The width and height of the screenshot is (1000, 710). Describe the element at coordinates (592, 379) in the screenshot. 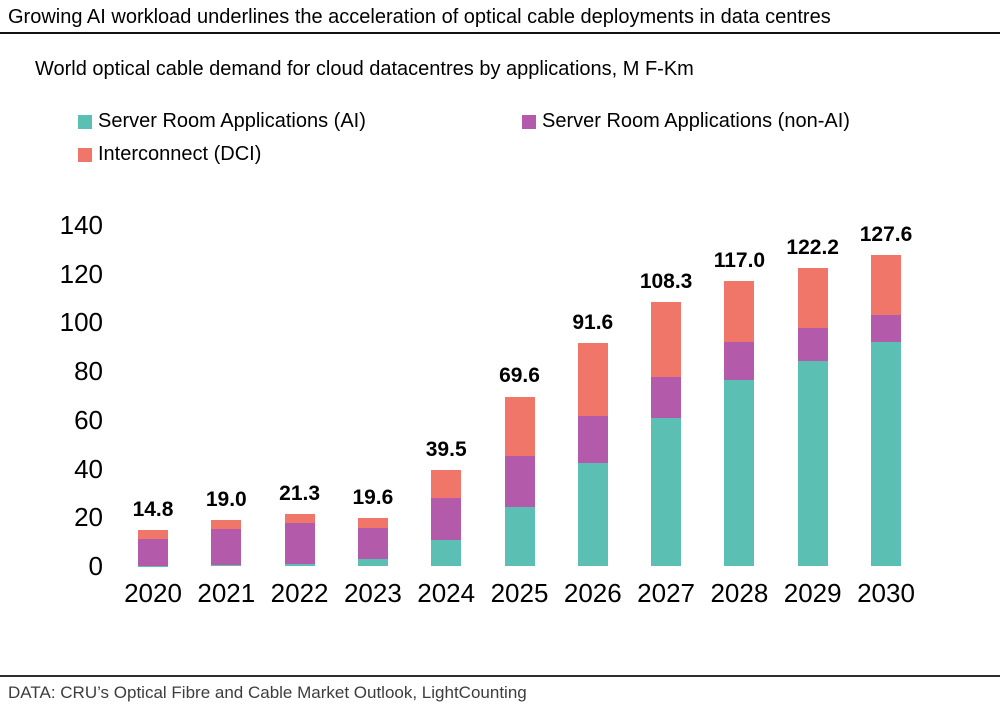

I see `bar-segment-dci-2026` at that location.